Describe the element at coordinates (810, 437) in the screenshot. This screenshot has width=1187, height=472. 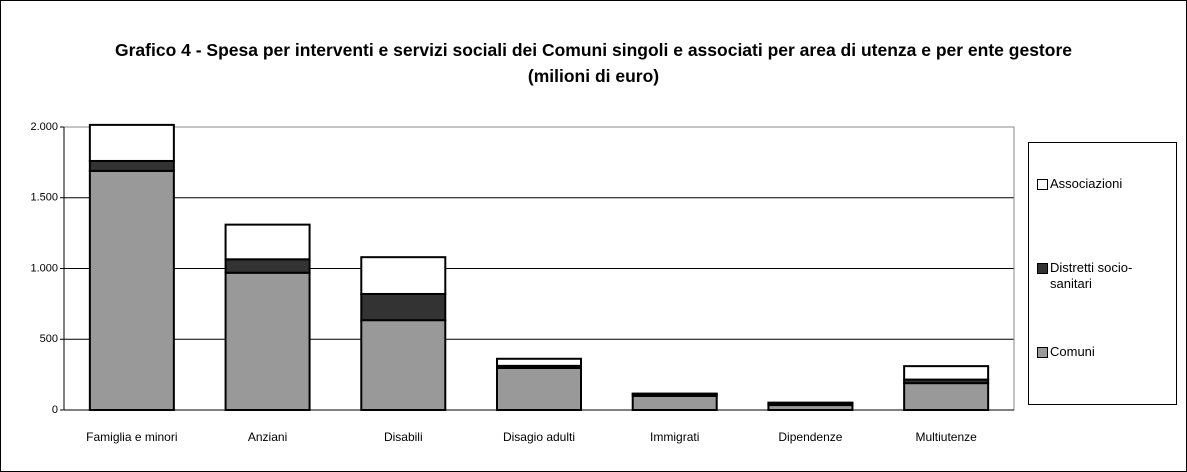
I see `x-tick-label: Dipendenze` at that location.